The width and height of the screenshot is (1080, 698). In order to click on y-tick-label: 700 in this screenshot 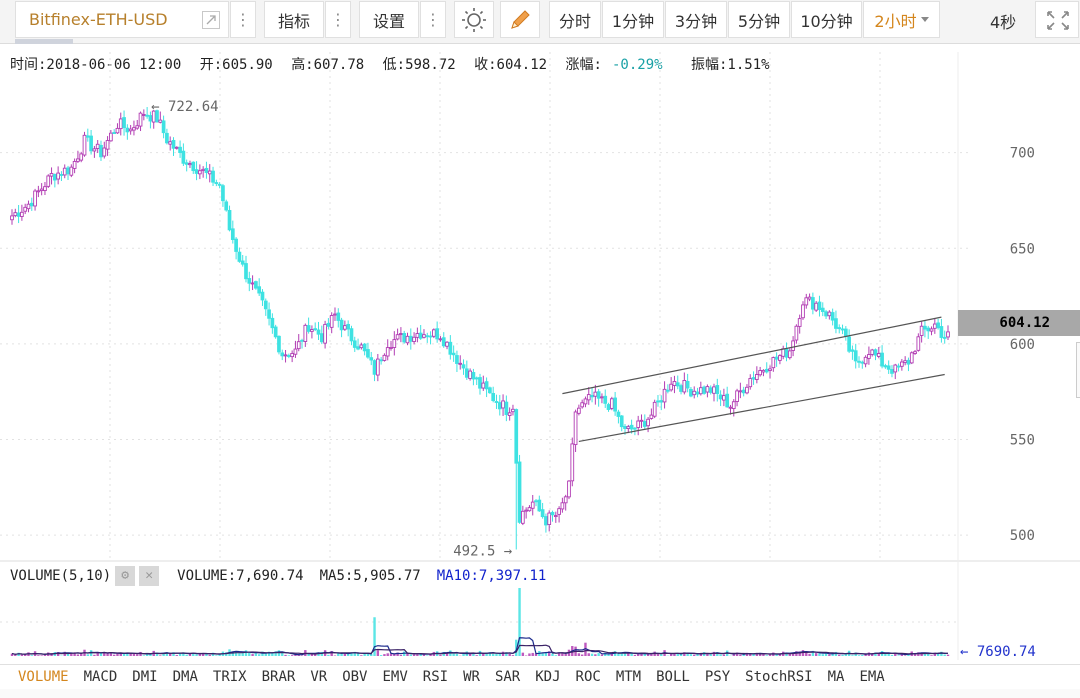, I will do `click(1022, 154)`.